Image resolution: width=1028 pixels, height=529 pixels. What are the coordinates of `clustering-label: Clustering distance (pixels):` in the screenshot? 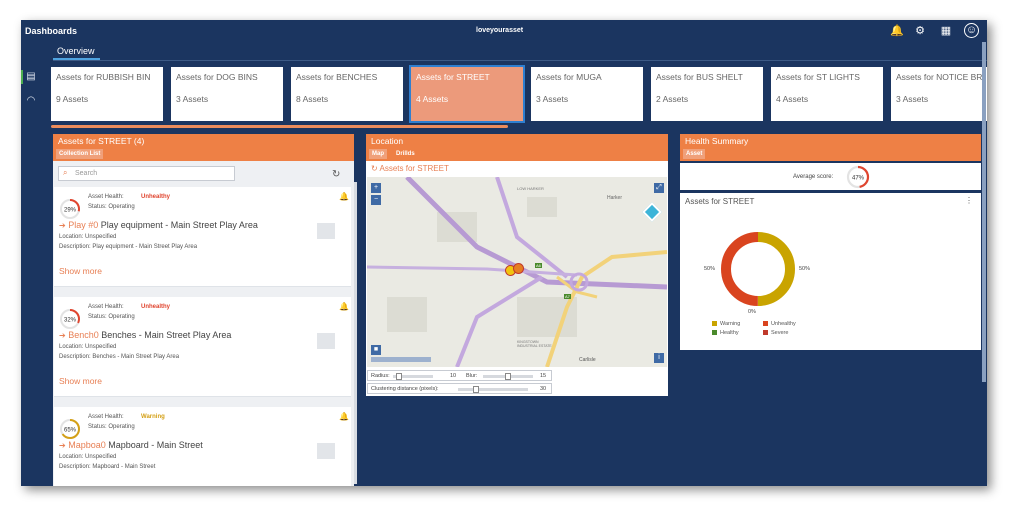 It's located at (405, 389).